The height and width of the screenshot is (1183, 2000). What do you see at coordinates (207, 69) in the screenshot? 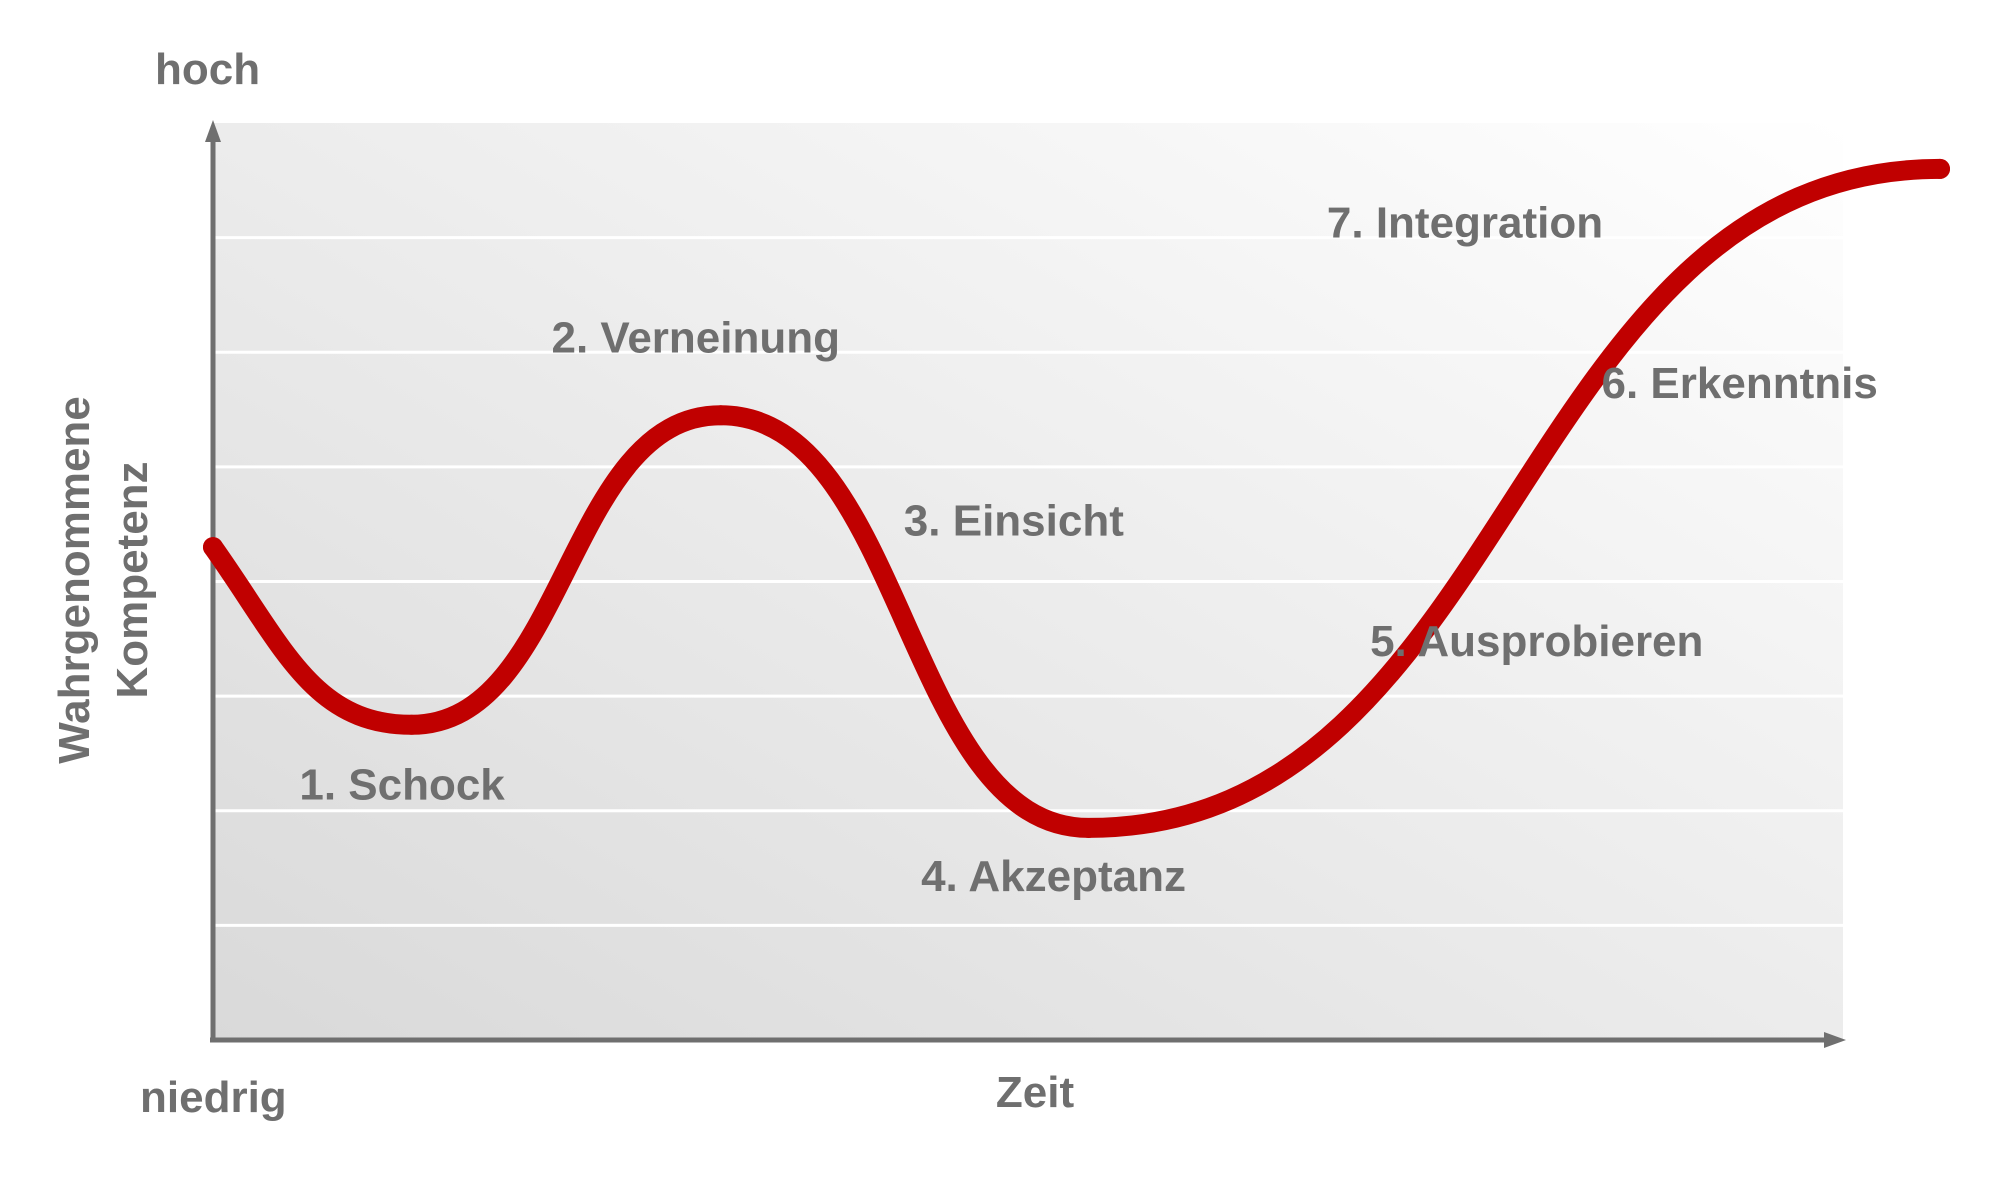
I see `y-high-label: hoch` at bounding box center [207, 69].